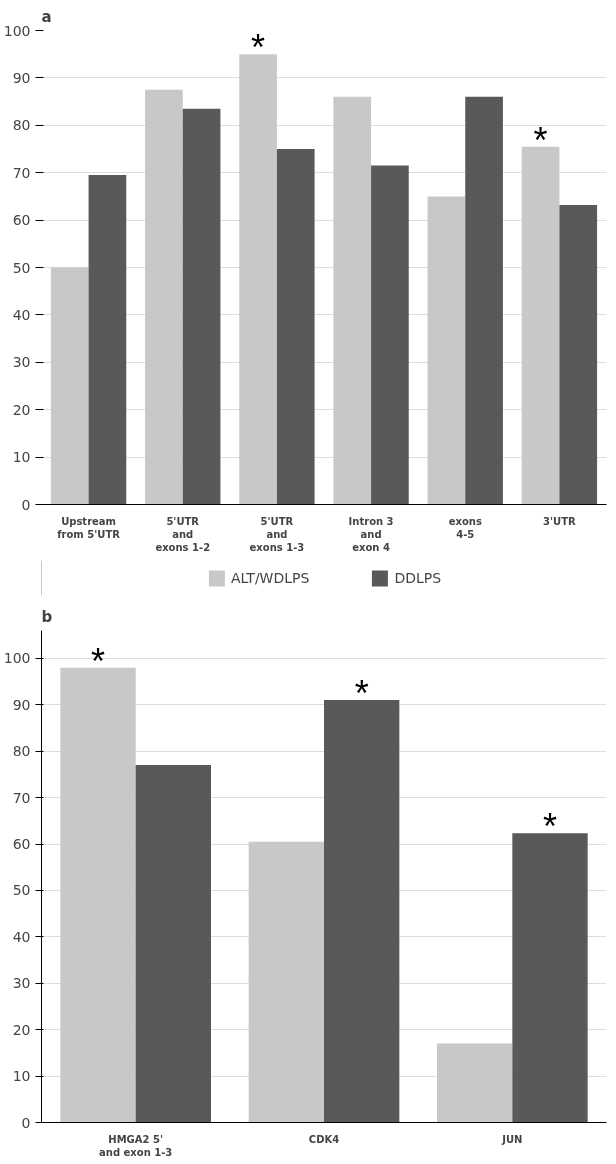 This screenshot has height=1164, width=616. What do you see at coordinates (465, 527) in the screenshot?
I see `x-tick-label: exons 4-5` at bounding box center [465, 527].